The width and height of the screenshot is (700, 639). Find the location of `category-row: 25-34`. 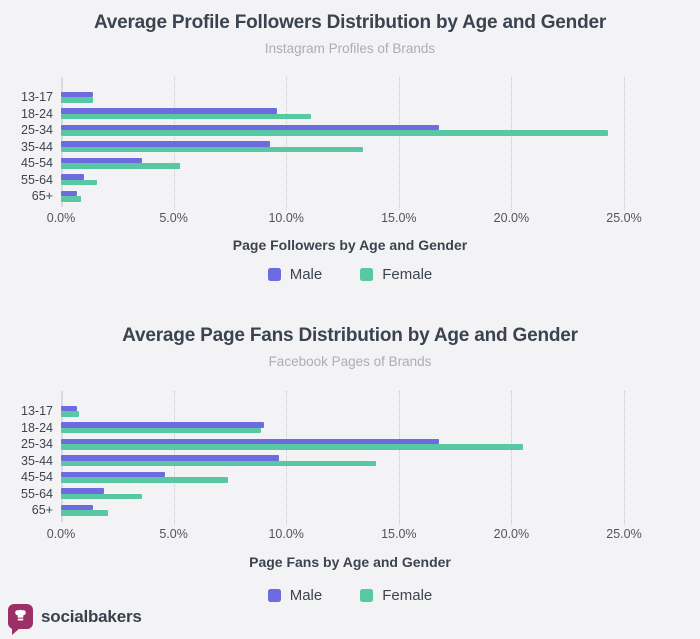

category-row: 25-34 is located at coordinates (322, 130).